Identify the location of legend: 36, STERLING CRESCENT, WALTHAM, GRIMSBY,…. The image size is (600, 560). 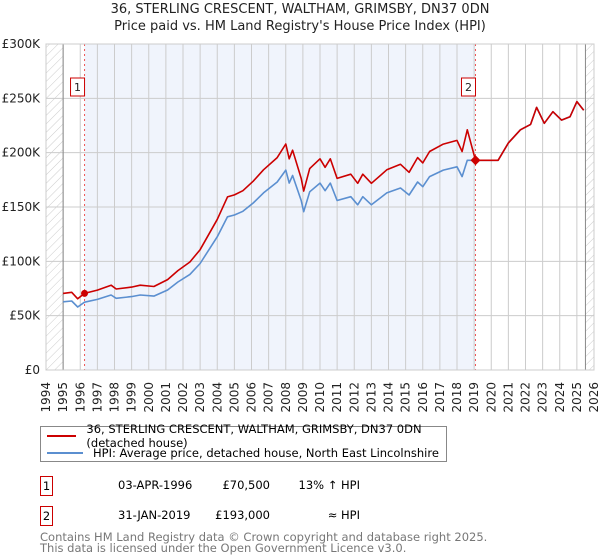
(243, 442).